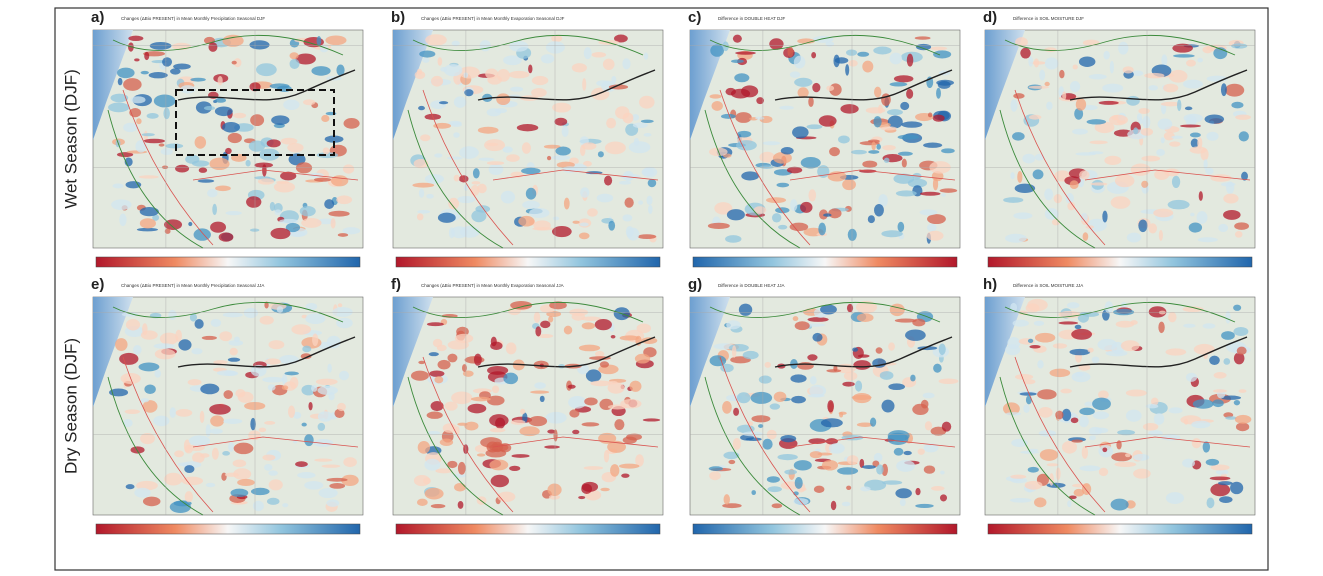 The image size is (1323, 576). What do you see at coordinates (694, 17) in the screenshot?
I see `panel-label: c)` at bounding box center [694, 17].